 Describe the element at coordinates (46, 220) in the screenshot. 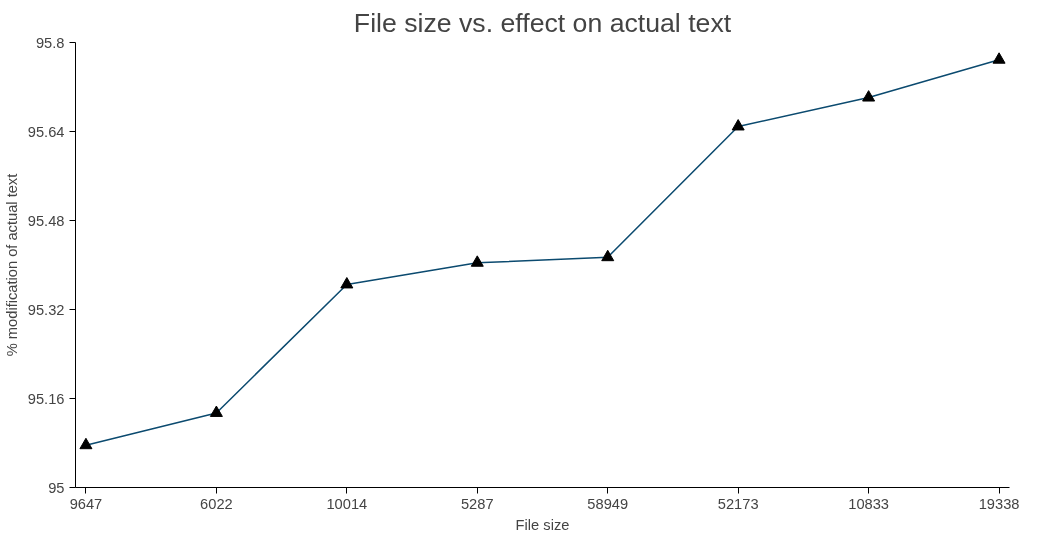

I see `y-tick-label: 95.48` at that location.